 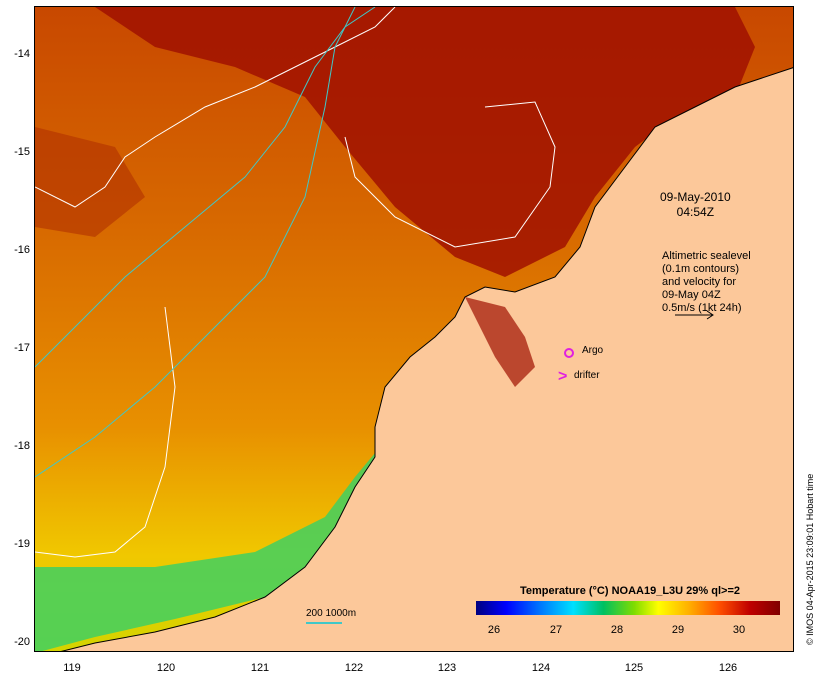 What do you see at coordinates (22, 152) in the screenshot?
I see `lat-tick: -15` at bounding box center [22, 152].